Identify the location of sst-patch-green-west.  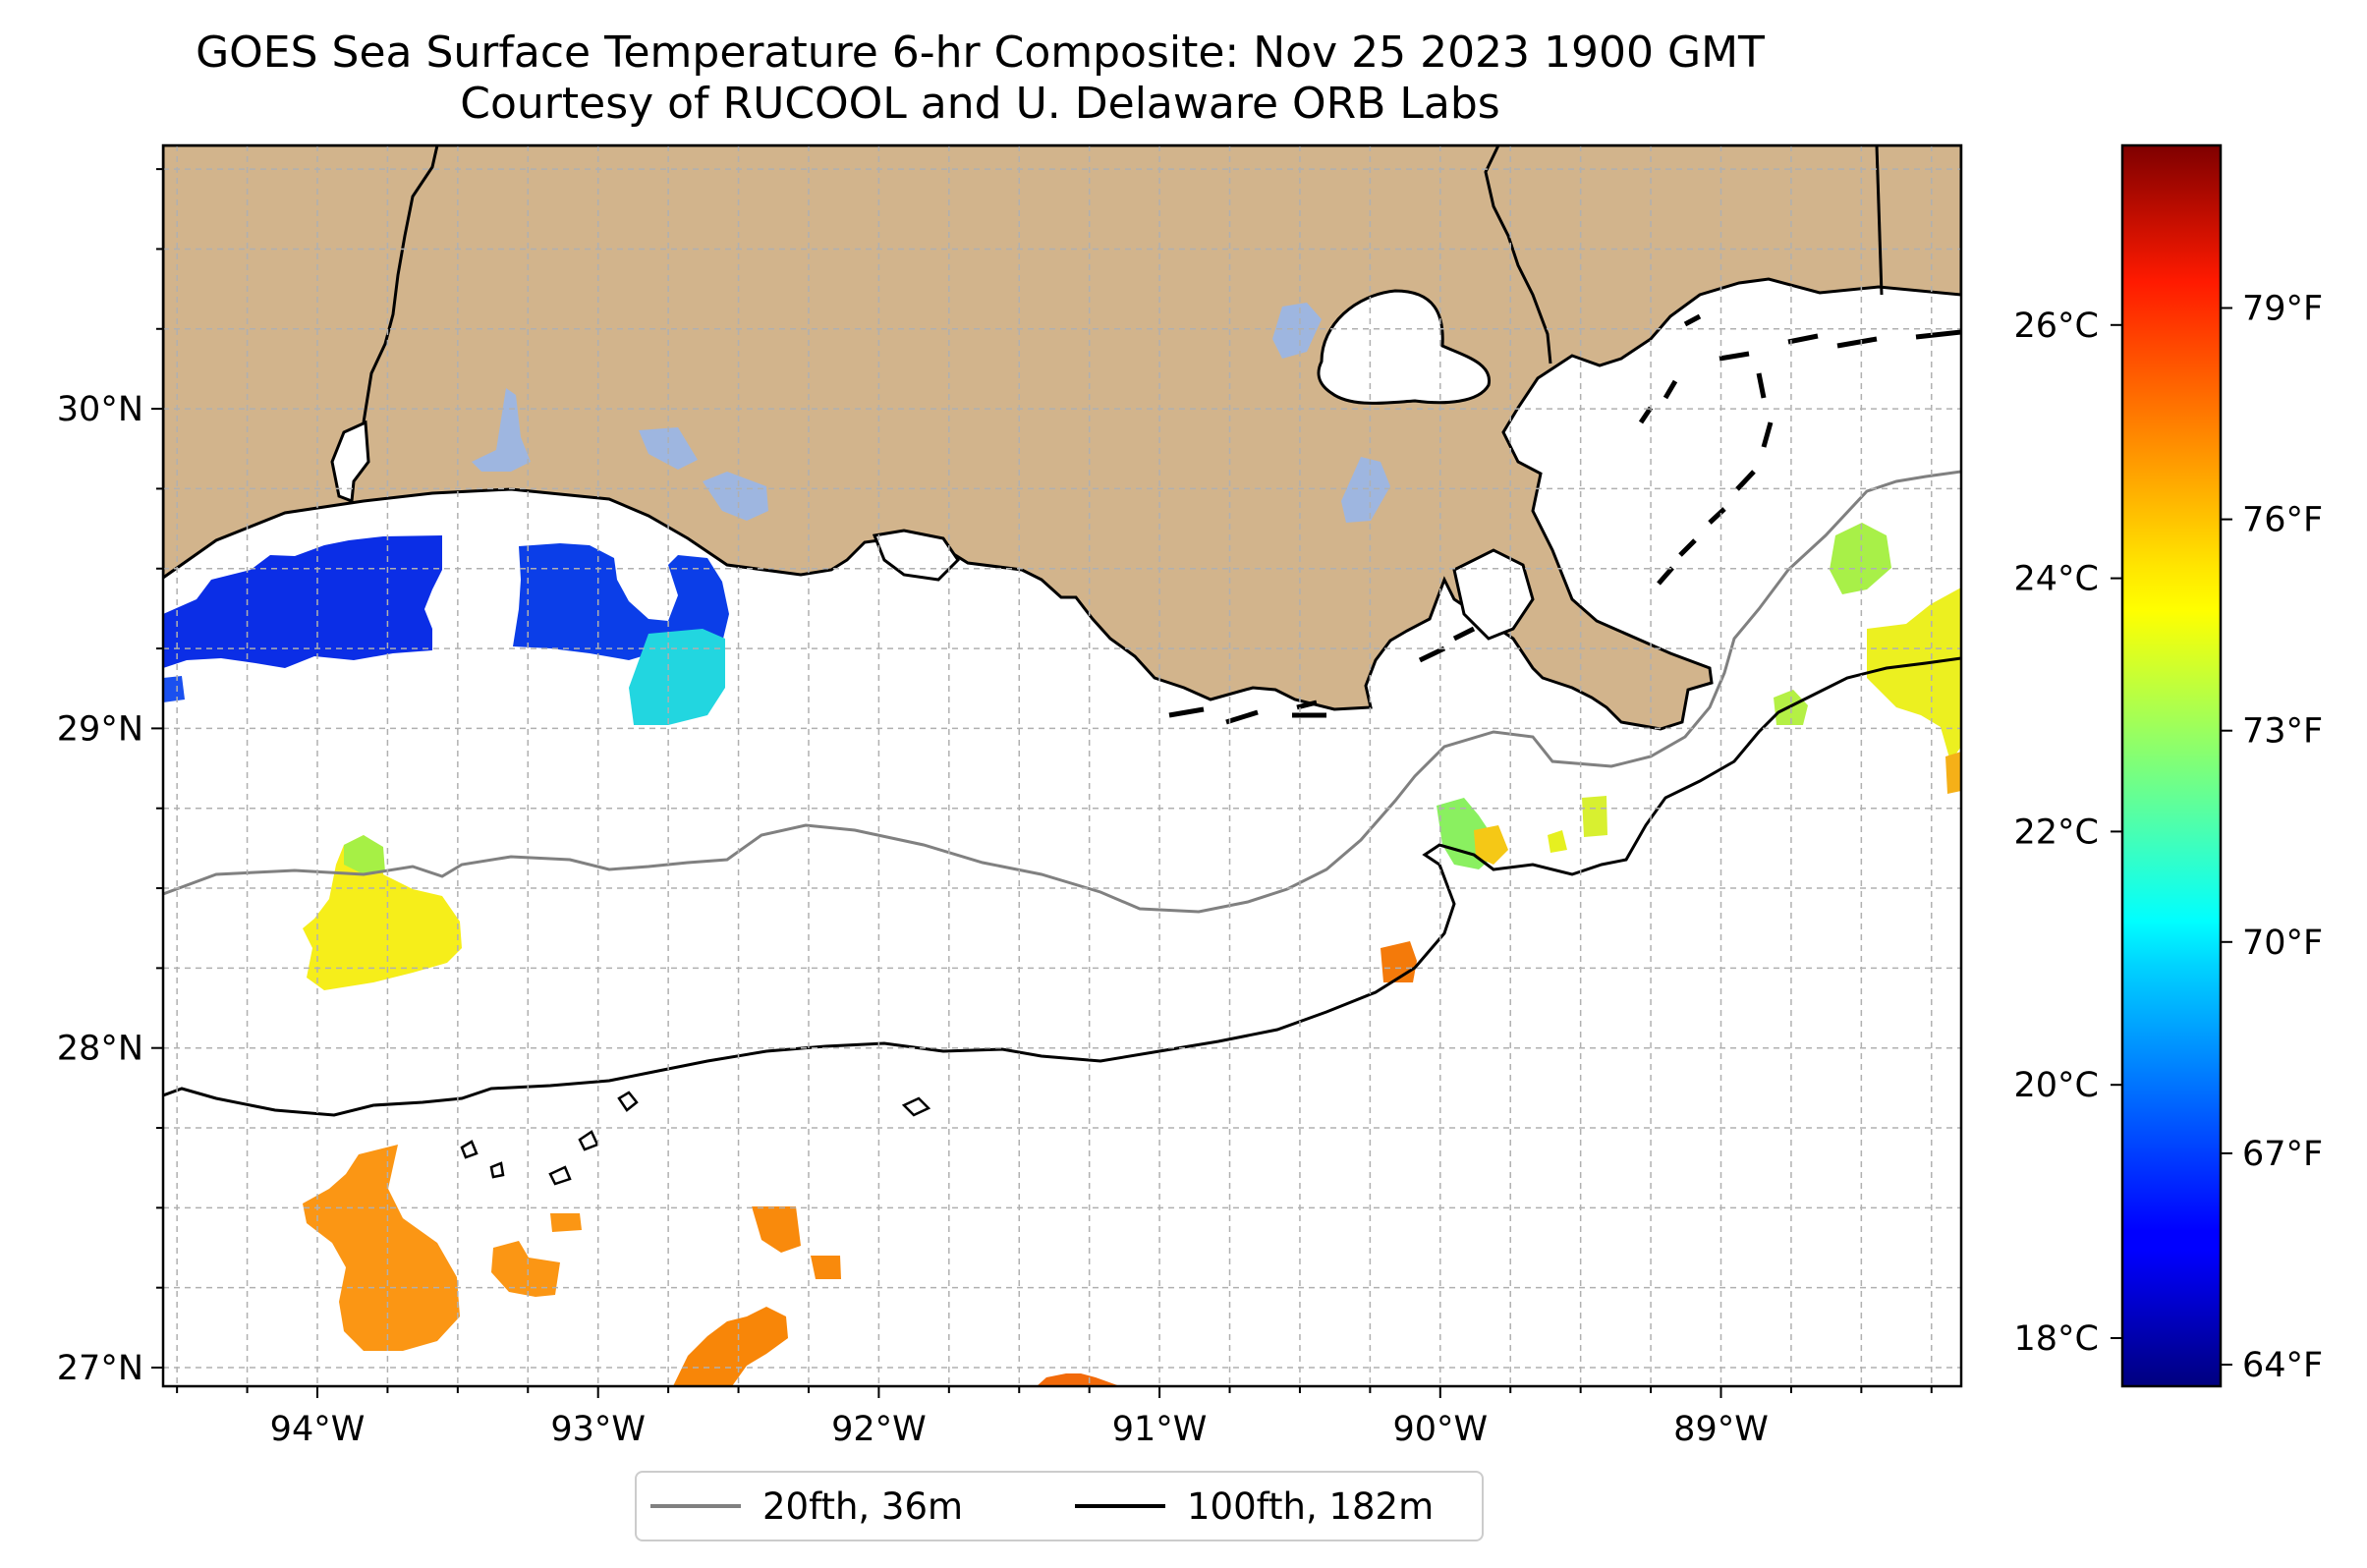
(364, 854).